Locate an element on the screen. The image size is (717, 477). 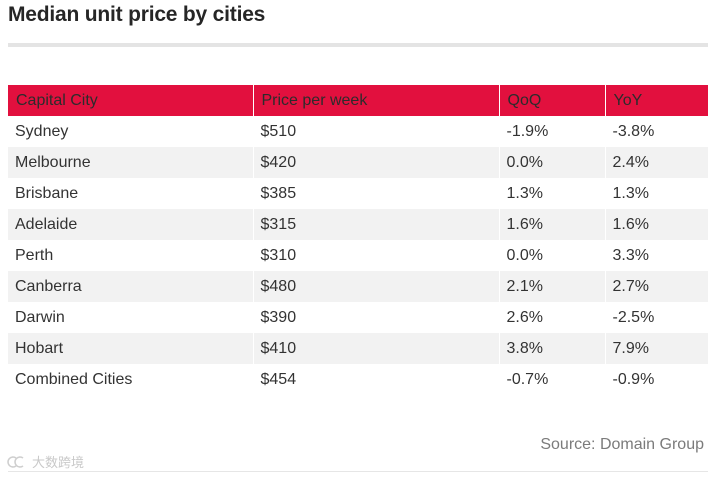
cell-yoy: 1.6% is located at coordinates (656, 224).